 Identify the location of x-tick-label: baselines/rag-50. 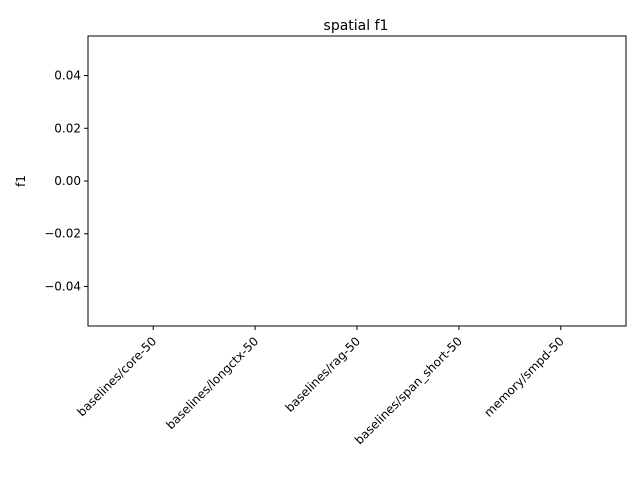
(322, 374).